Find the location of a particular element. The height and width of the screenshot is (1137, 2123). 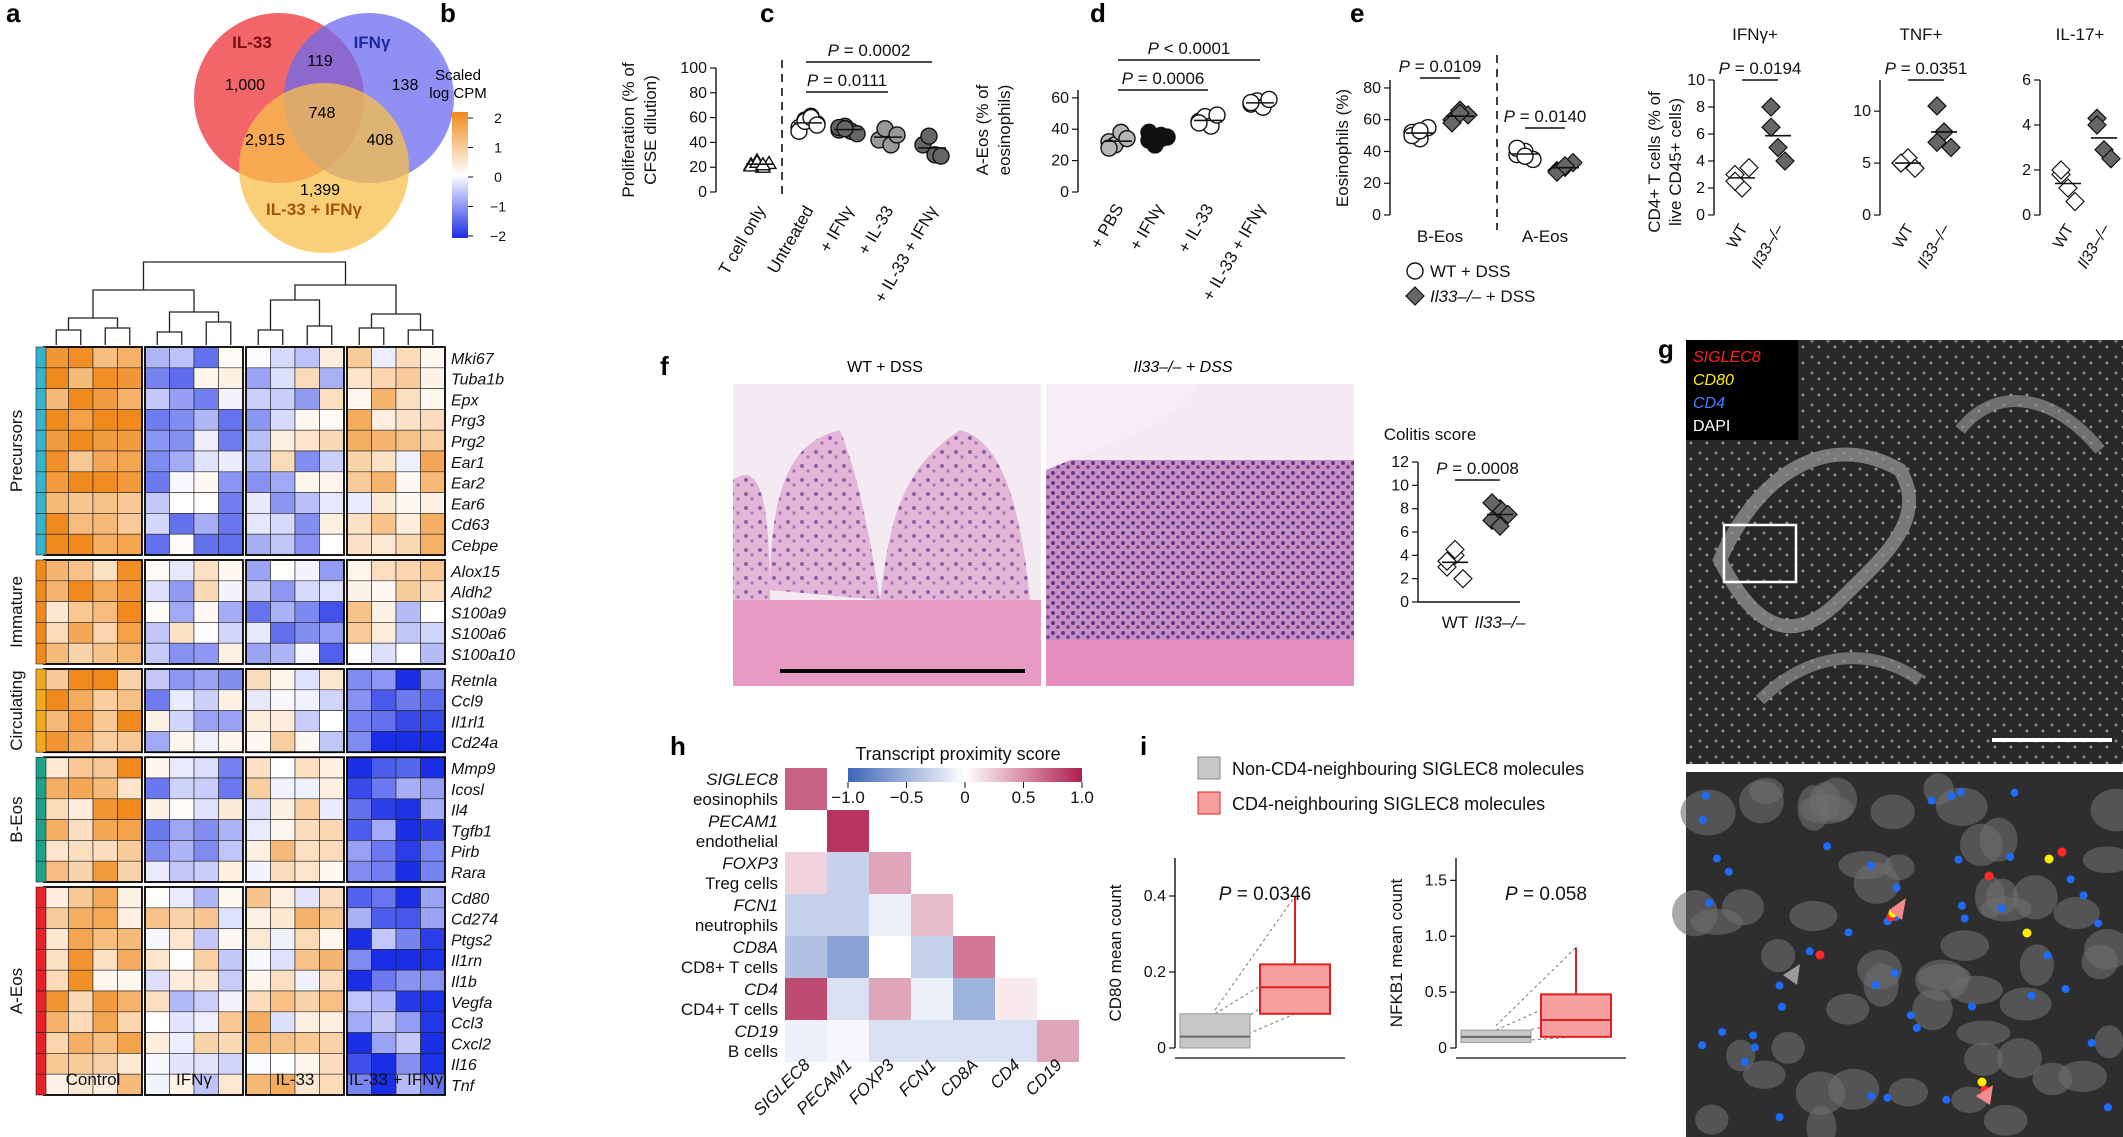

venn-circle-combo is located at coordinates (324, 168).